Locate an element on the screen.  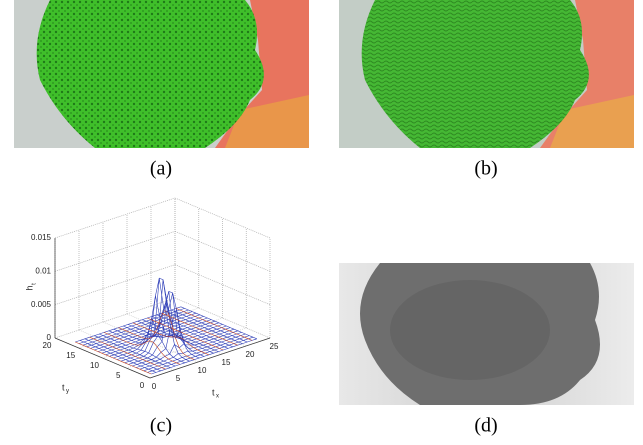
z-axis-label: h is located at coordinates (29, 287).